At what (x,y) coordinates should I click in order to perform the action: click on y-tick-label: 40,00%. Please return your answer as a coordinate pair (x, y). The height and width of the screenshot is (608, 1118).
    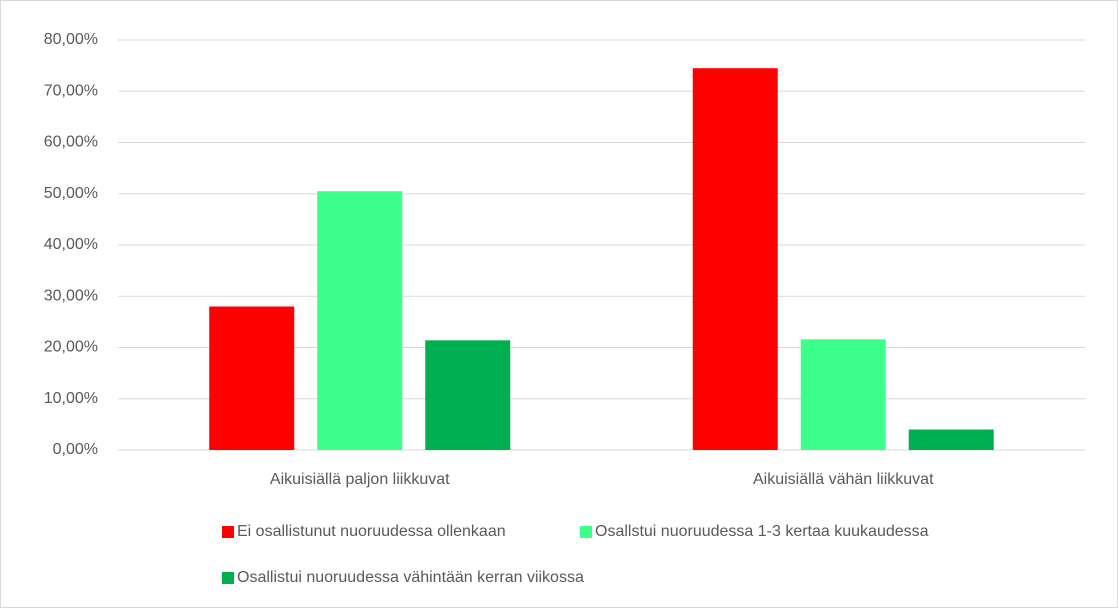
    Looking at the image, I should click on (71, 244).